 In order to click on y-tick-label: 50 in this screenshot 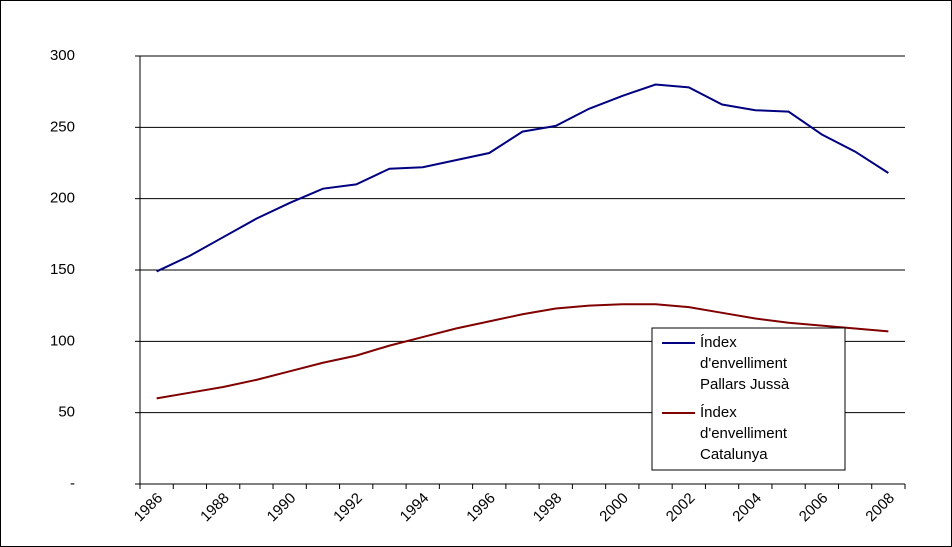, I will do `click(66, 412)`.